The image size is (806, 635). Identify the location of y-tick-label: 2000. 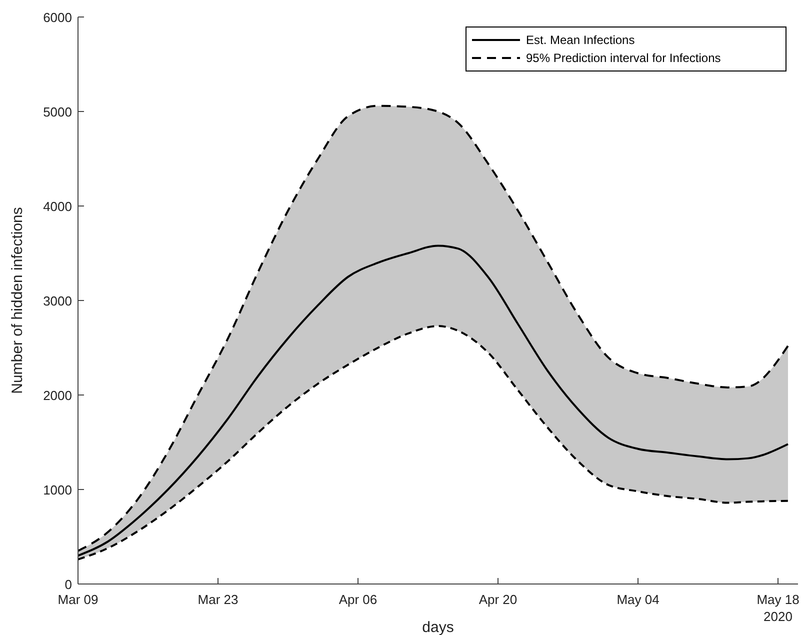
(57, 395).